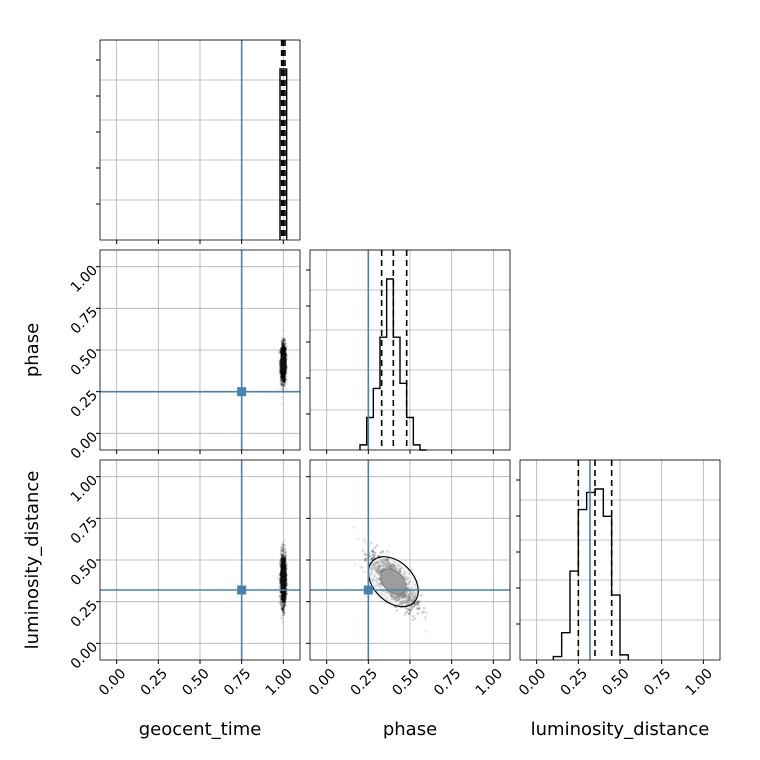 This screenshot has width=760, height=760. Describe the element at coordinates (410, 350) in the screenshot. I see `grid` at that location.